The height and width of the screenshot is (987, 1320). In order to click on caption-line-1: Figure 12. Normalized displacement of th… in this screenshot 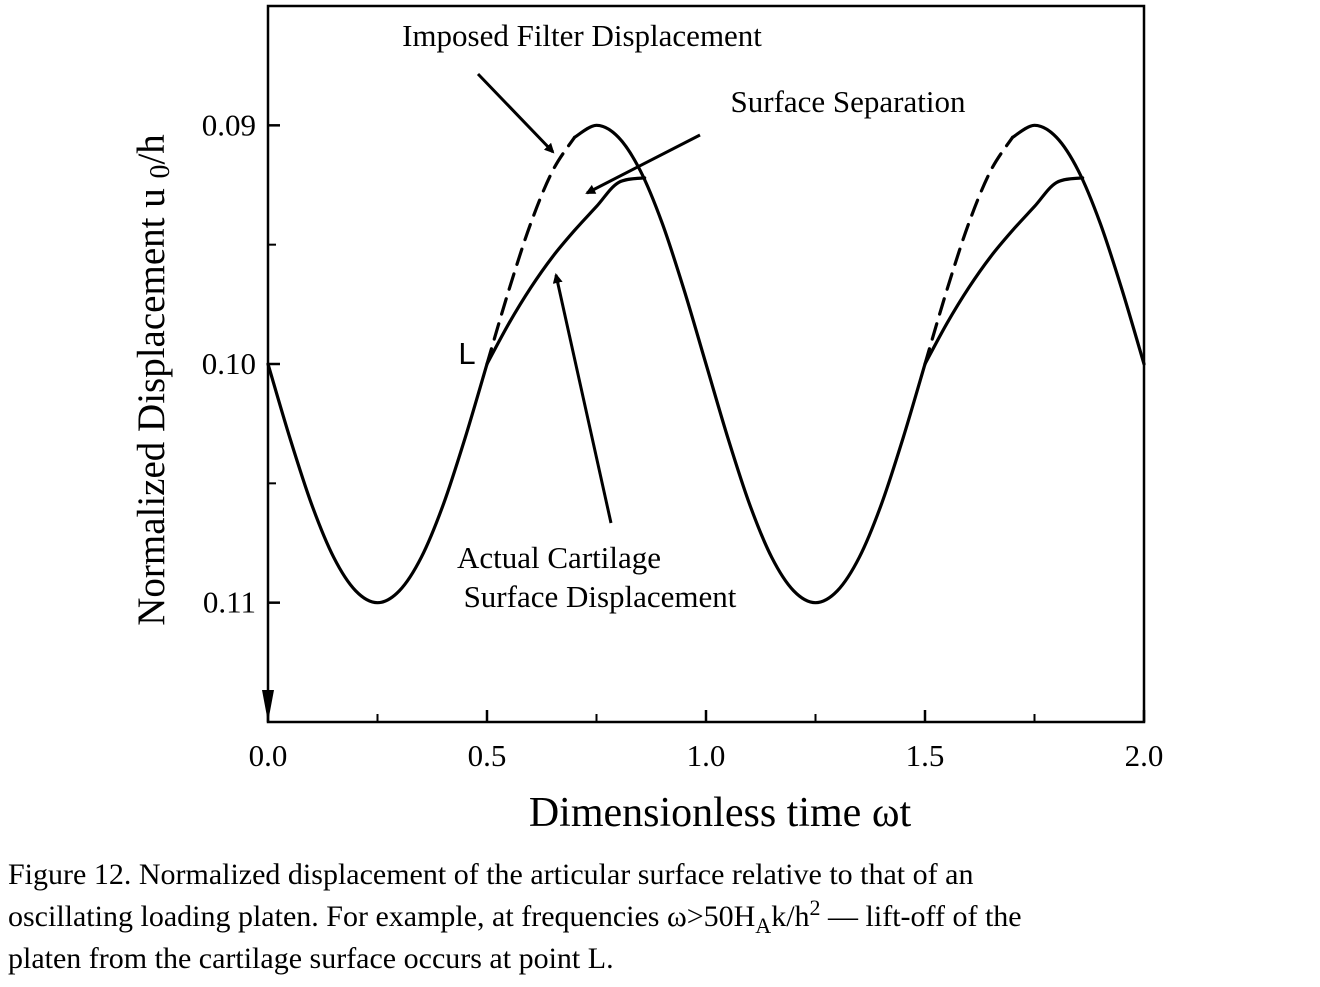, I will do `click(491, 874)`.